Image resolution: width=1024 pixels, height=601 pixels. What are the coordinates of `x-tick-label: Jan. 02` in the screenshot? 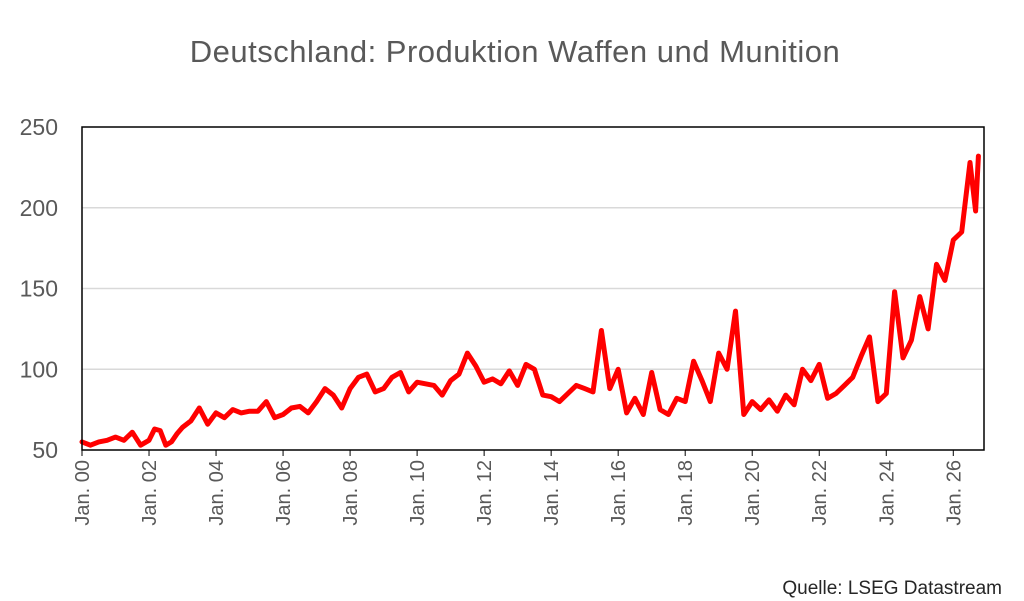 It's located at (150, 493).